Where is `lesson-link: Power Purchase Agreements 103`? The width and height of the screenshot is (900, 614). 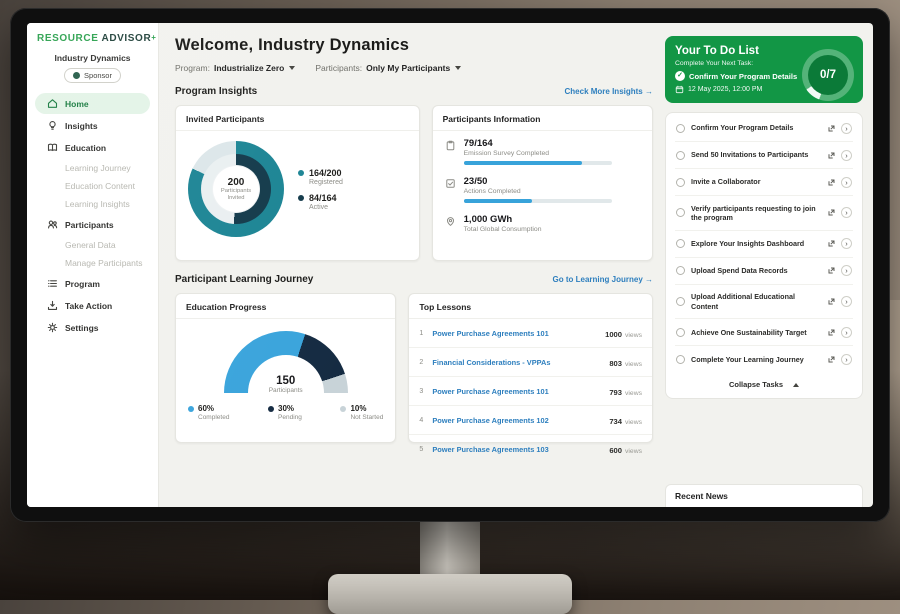
lesson-link: Power Purchase Agreements 103 is located at coordinates (490, 449).